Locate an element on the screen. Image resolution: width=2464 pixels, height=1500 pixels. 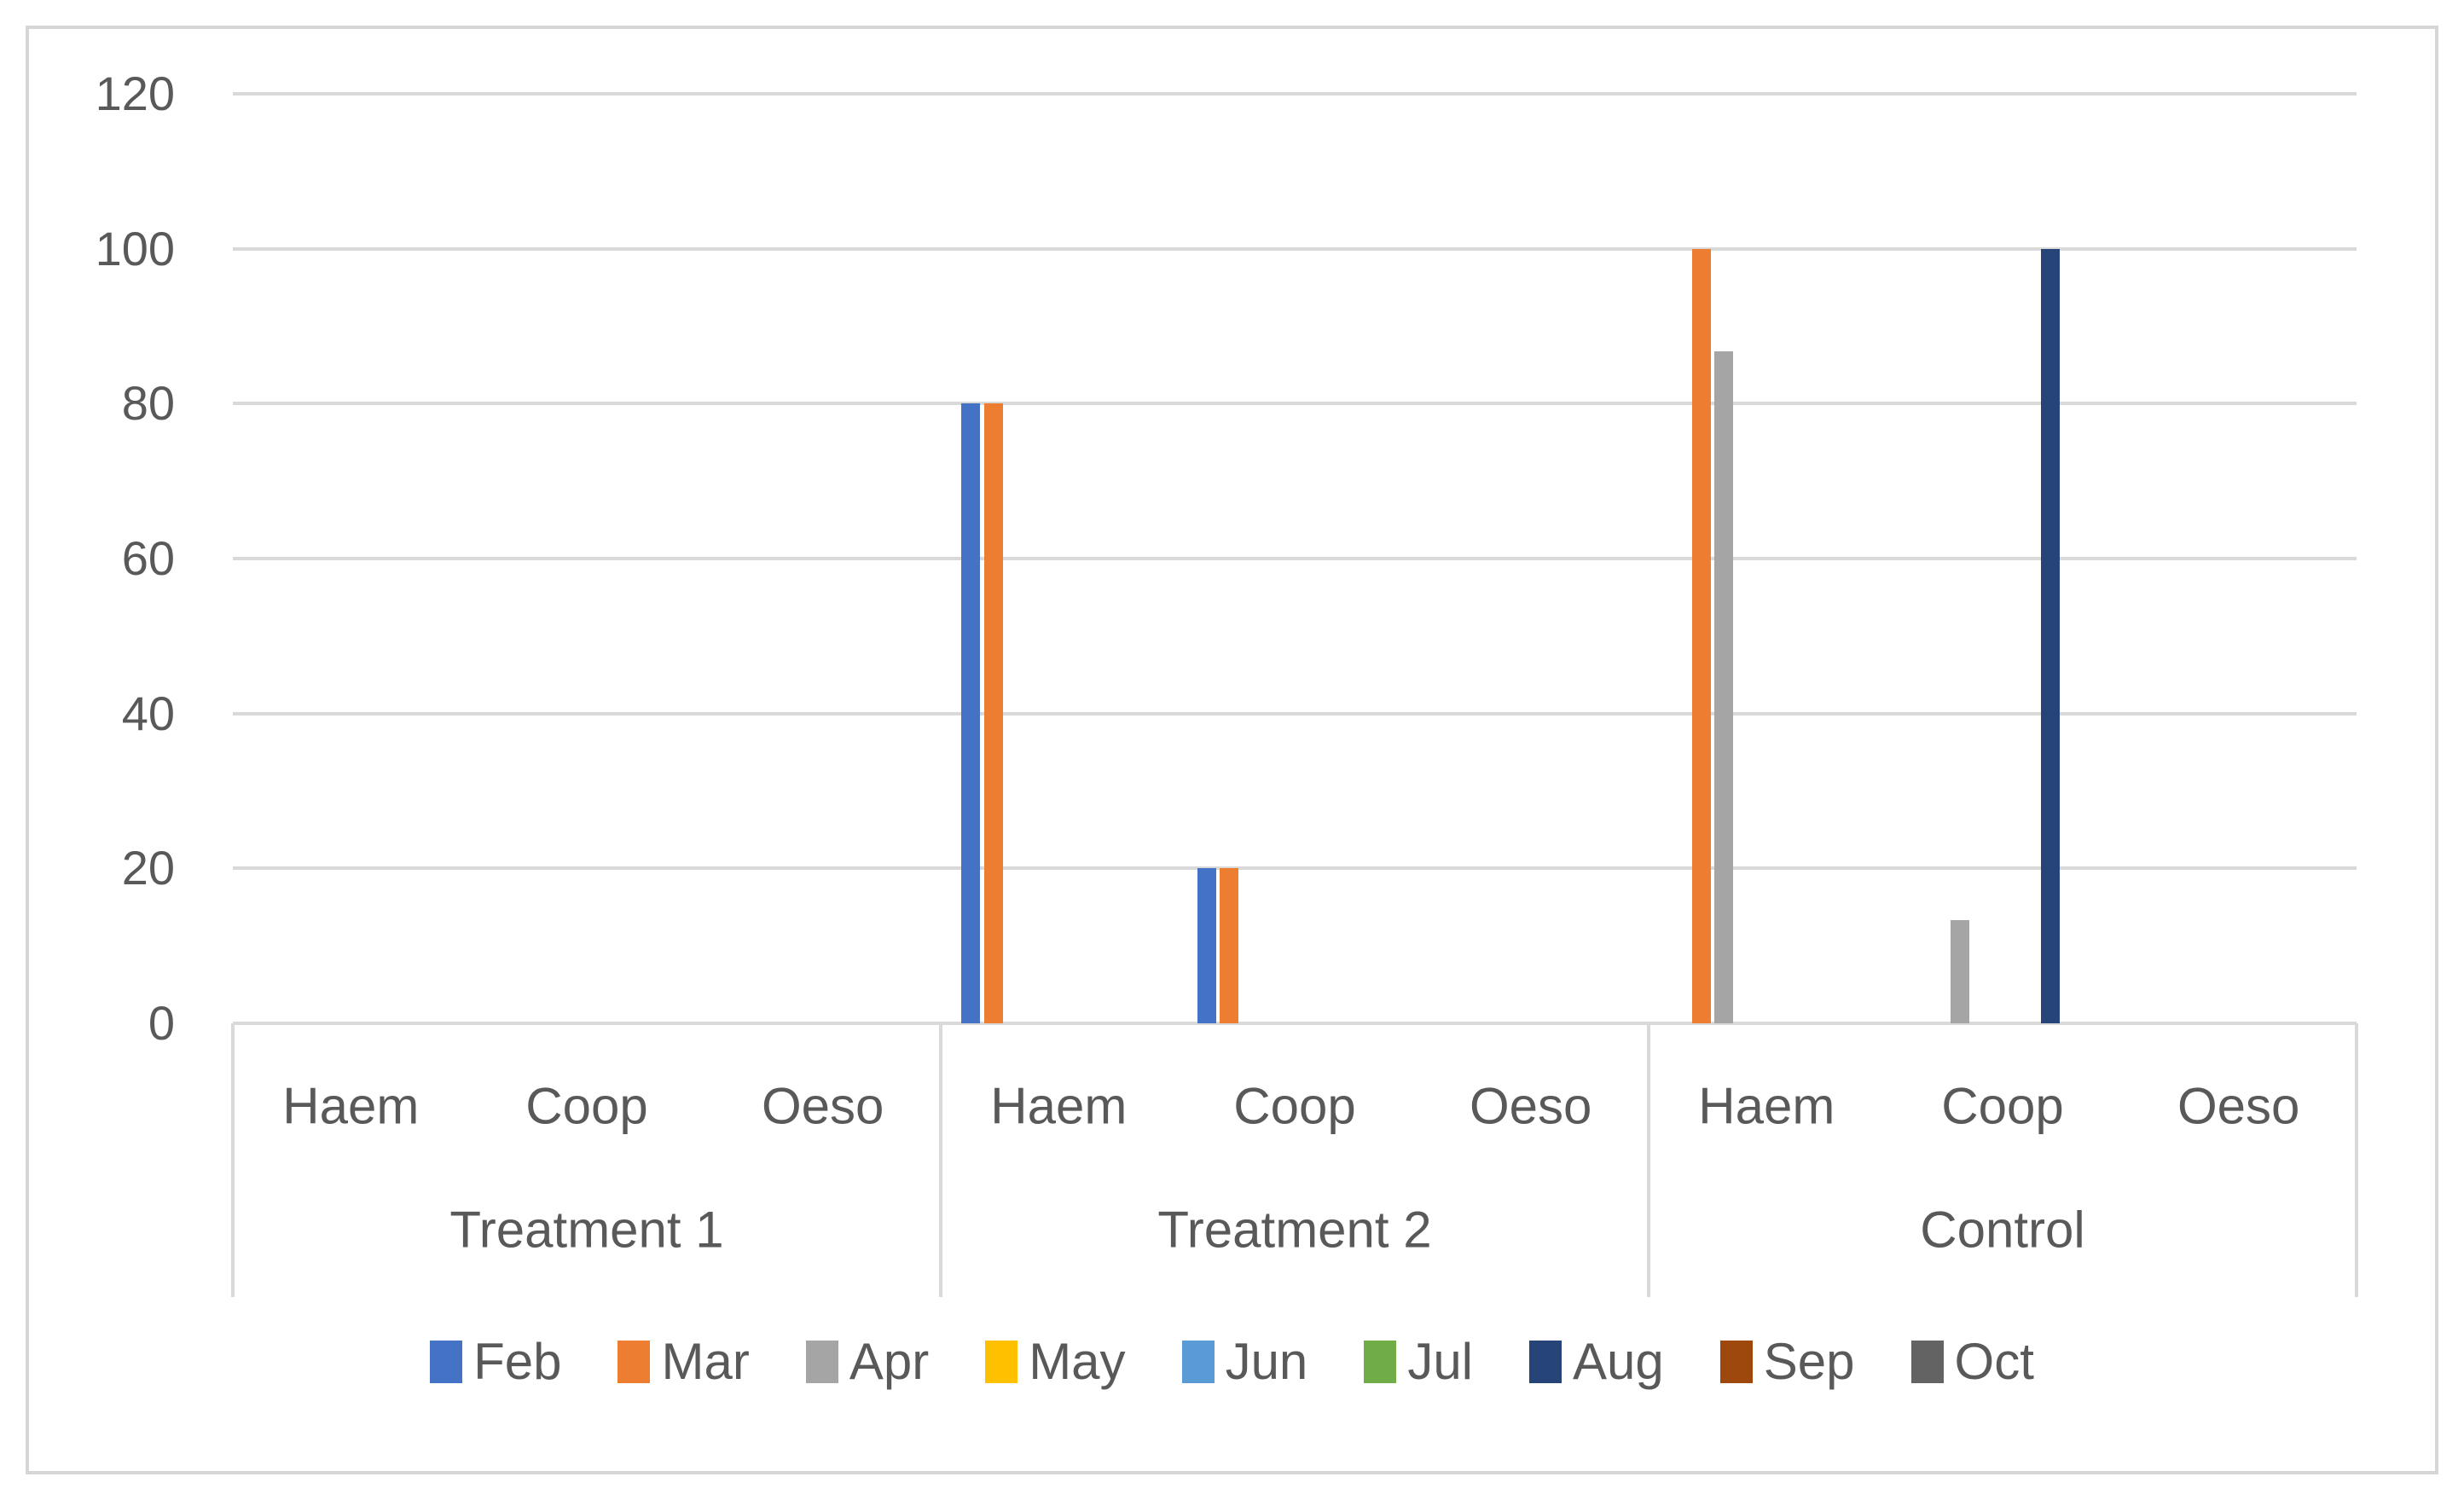
legend-item-may: May is located at coordinates (1055, 1362).